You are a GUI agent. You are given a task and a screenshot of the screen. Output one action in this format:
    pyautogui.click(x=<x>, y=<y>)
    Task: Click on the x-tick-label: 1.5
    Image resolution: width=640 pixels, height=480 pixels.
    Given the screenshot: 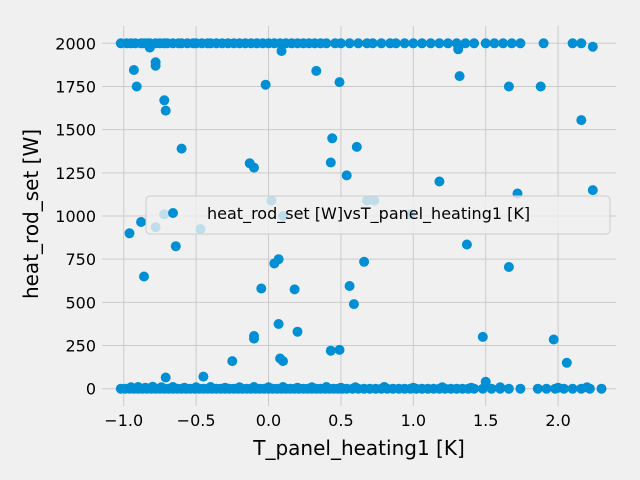 What is the action you would take?
    pyautogui.click(x=485, y=420)
    